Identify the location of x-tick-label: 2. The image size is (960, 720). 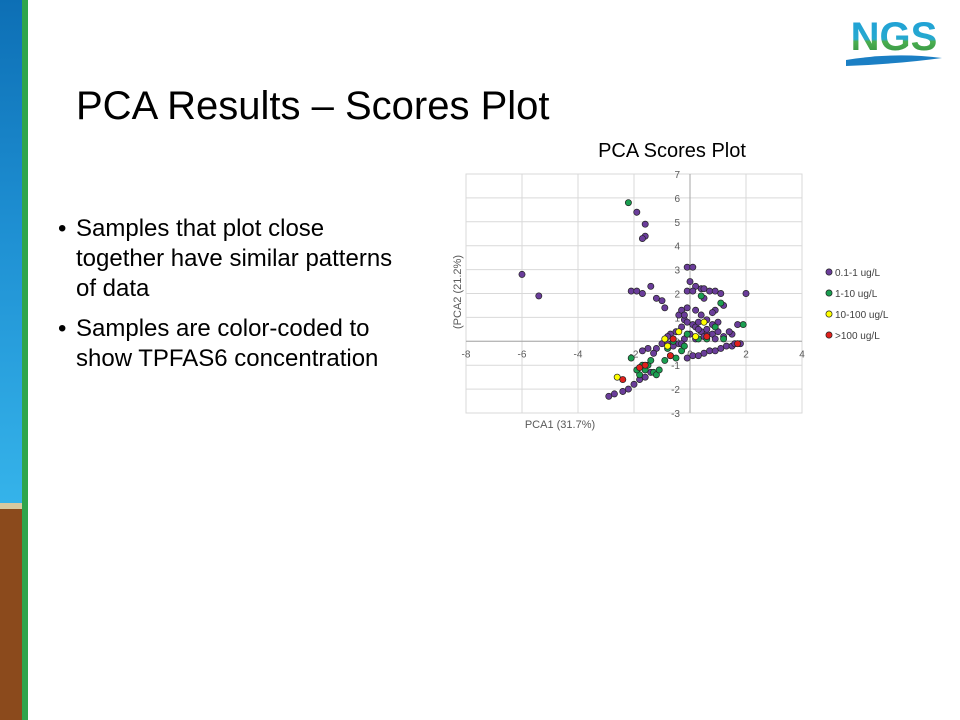
(746, 354).